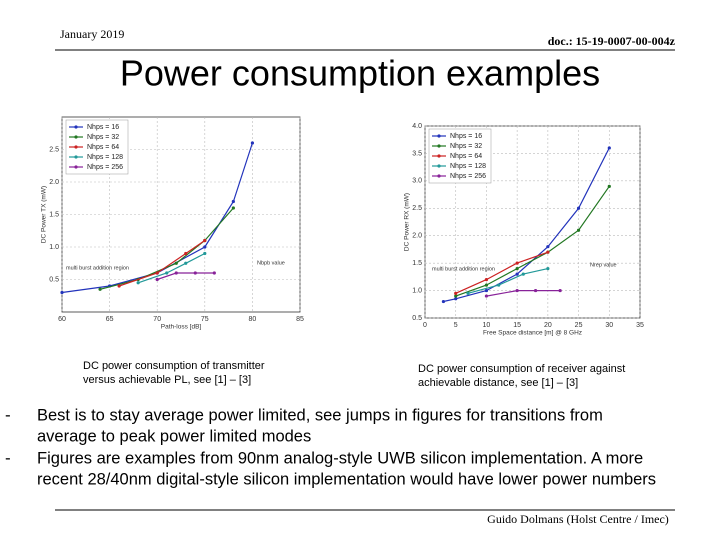 This screenshot has width=720, height=540. I want to click on legend-label: Nhps = 64, so click(103, 147).